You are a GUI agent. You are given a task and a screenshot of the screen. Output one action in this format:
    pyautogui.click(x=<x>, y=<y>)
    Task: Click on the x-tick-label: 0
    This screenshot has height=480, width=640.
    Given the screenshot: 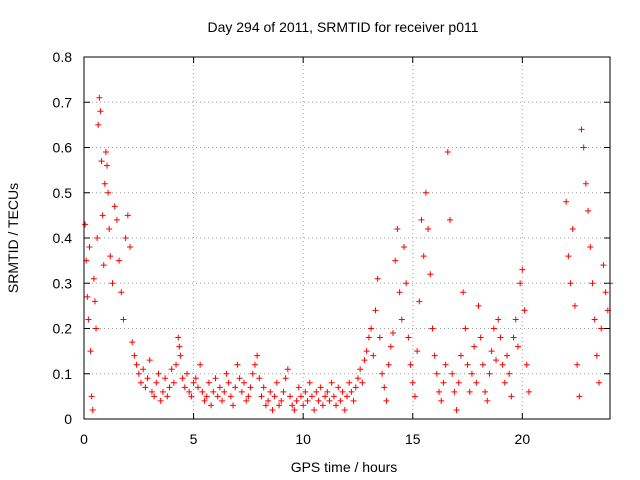 What is the action you would take?
    pyautogui.click(x=84, y=439)
    